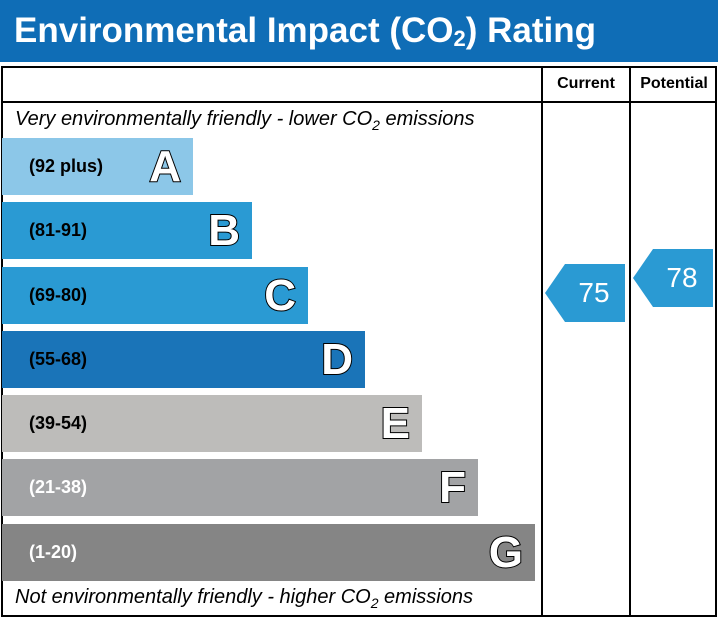 Image resolution: width=718 pixels, height=619 pixels. I want to click on band-a: (92 plus) A, so click(97, 166).